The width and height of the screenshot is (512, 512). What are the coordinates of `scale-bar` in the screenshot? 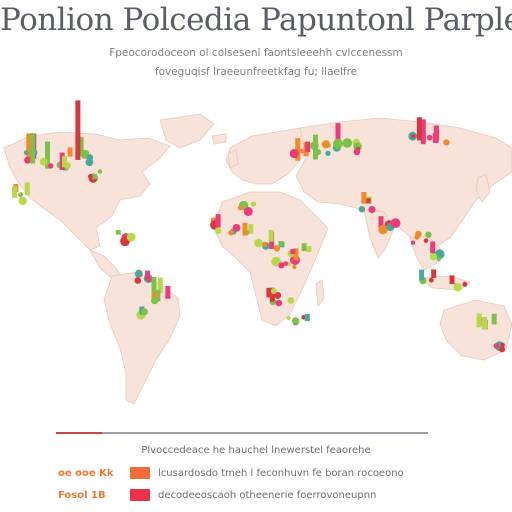 It's located at (242, 433).